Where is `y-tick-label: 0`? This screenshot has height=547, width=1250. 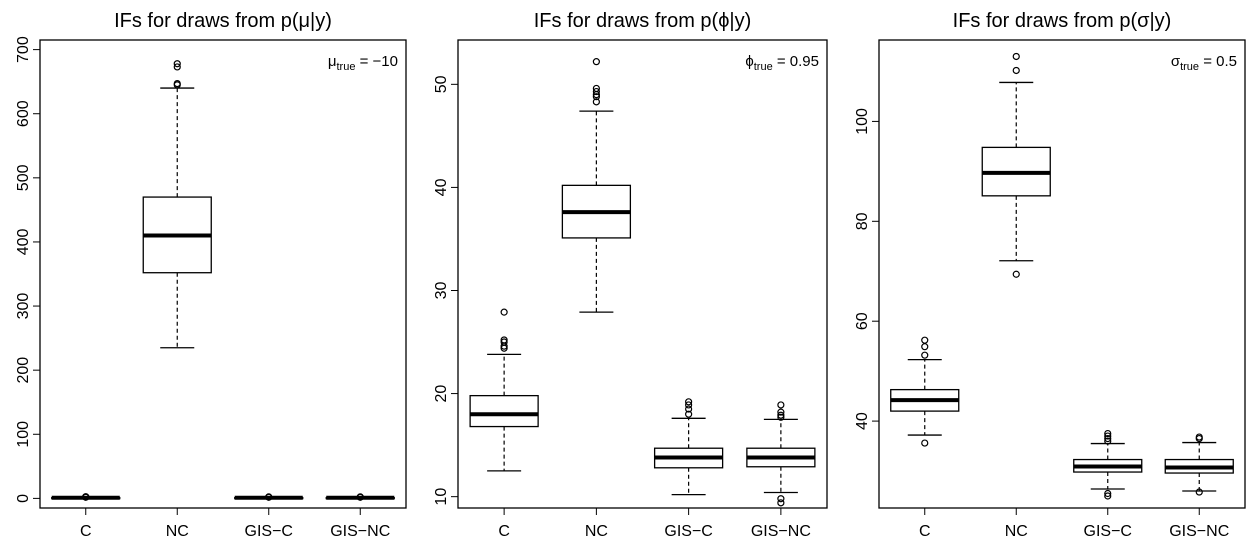 y-tick-label: 0 is located at coordinates (23, 498).